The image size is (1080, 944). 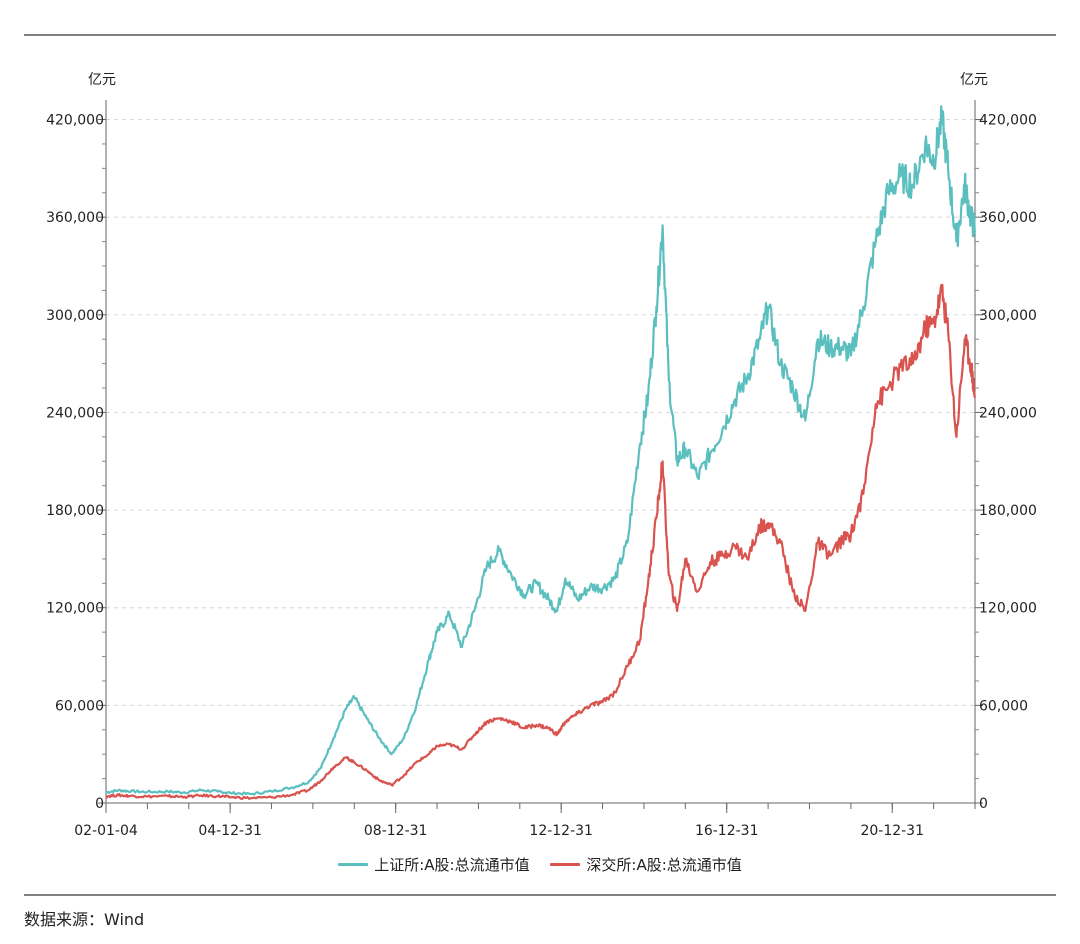 What do you see at coordinates (106, 831) in the screenshot?
I see `x-tick-label: 02-01-04` at bounding box center [106, 831].